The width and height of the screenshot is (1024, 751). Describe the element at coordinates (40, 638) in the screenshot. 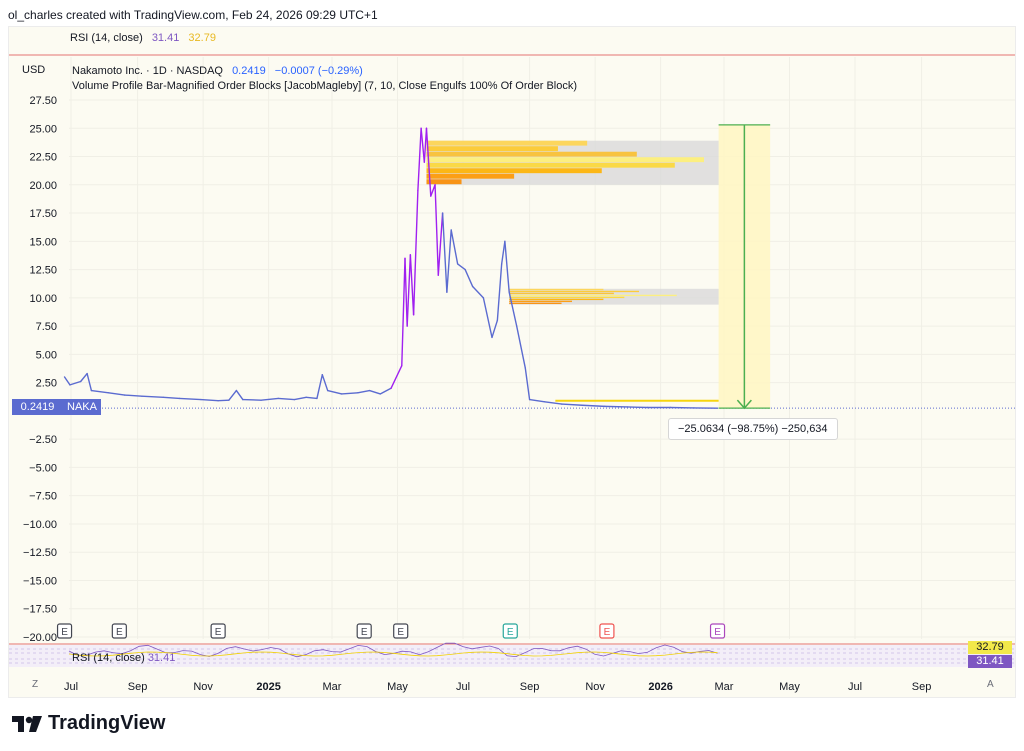

I see `y-tick-label: −20.00` at that location.